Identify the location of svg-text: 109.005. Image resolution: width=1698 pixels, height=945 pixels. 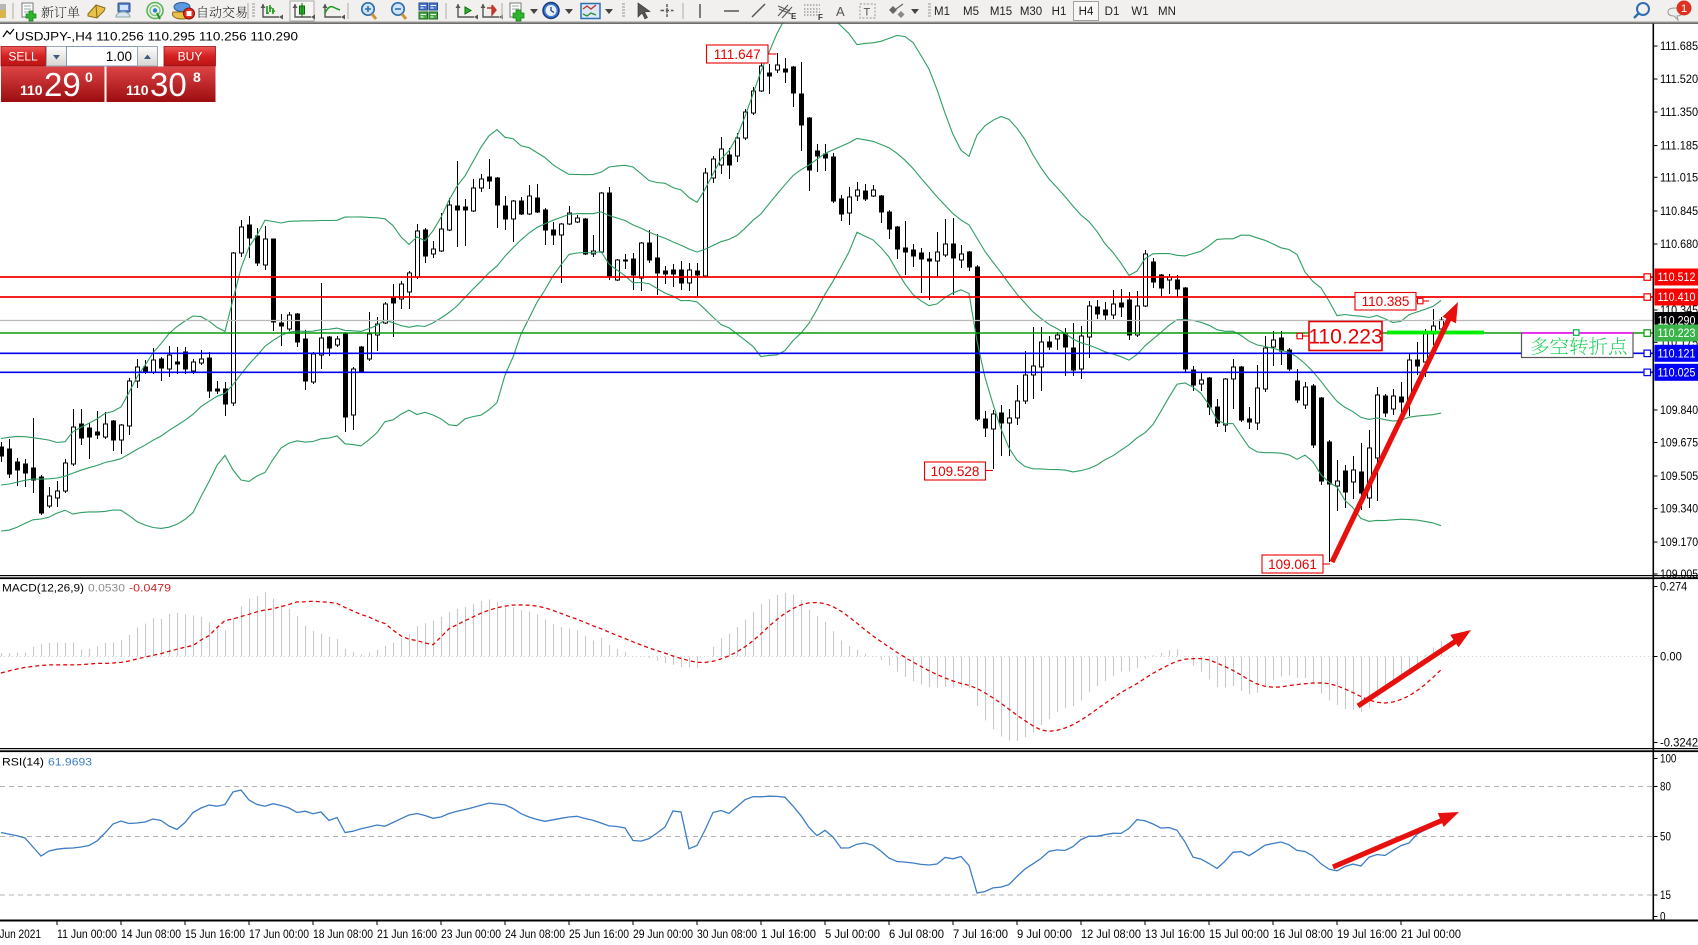
(1679, 575).